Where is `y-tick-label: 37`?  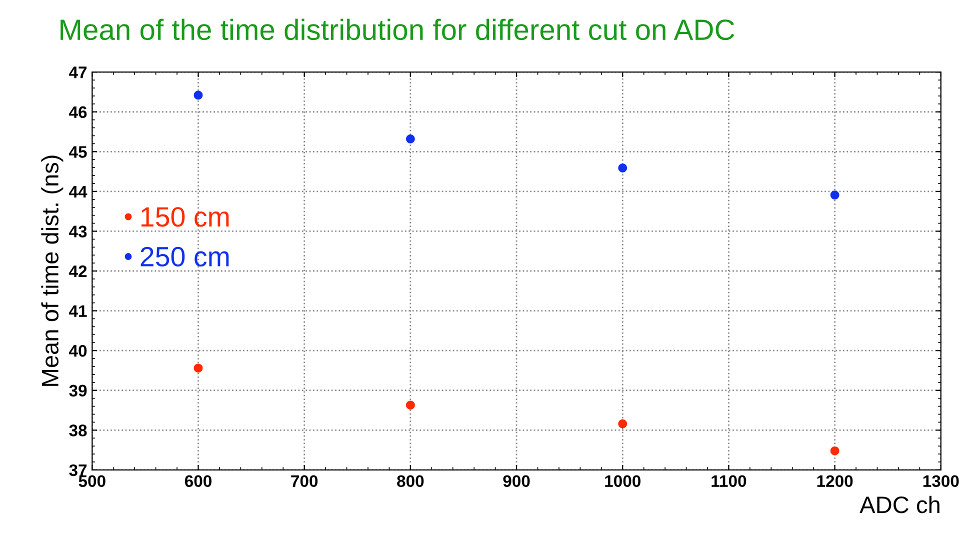 y-tick-label: 37 is located at coordinates (78, 470).